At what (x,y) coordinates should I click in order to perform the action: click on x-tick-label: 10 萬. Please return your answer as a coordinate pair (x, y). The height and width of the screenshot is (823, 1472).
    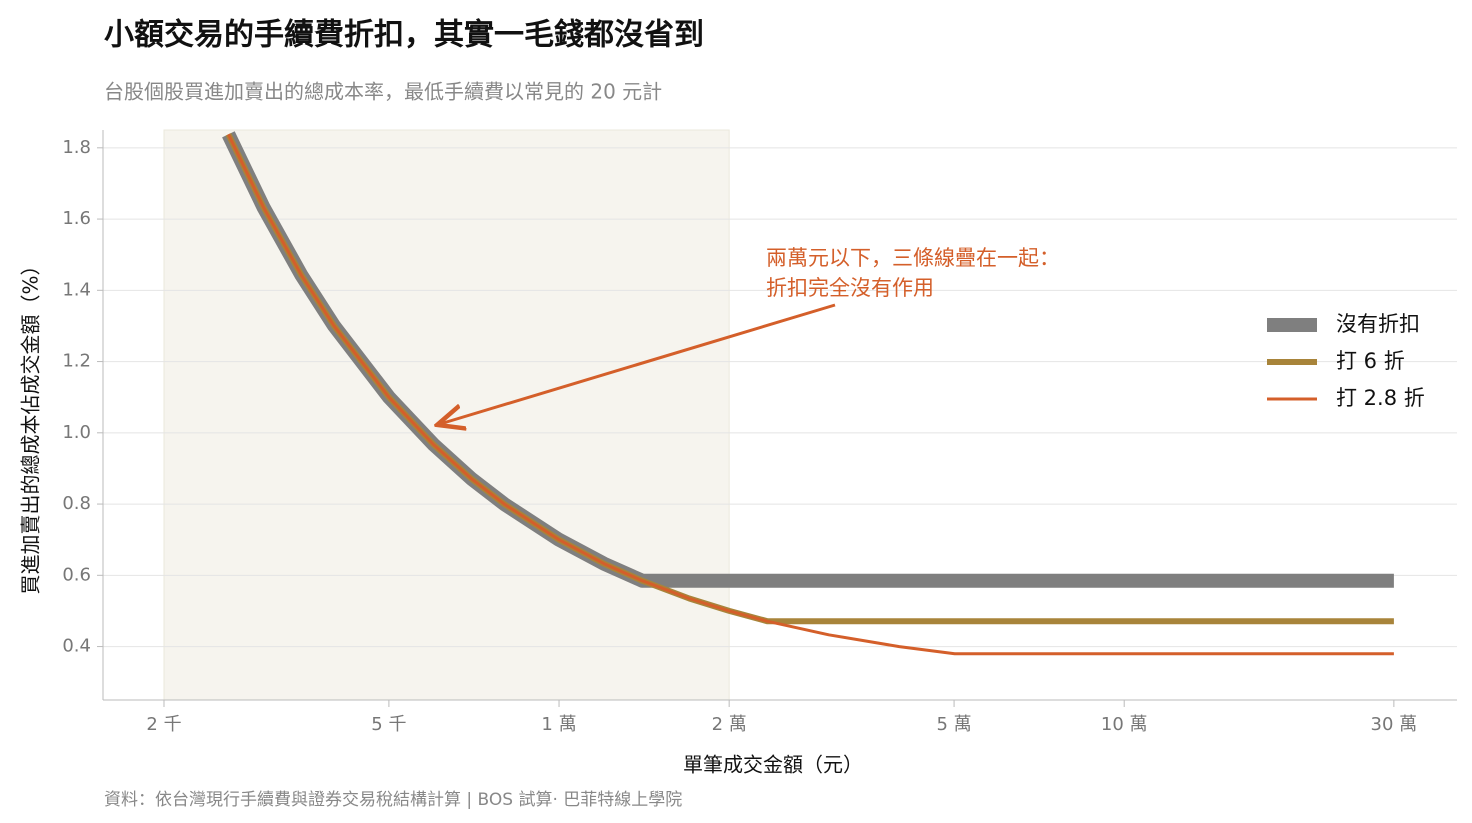
    Looking at the image, I should click on (1124, 724).